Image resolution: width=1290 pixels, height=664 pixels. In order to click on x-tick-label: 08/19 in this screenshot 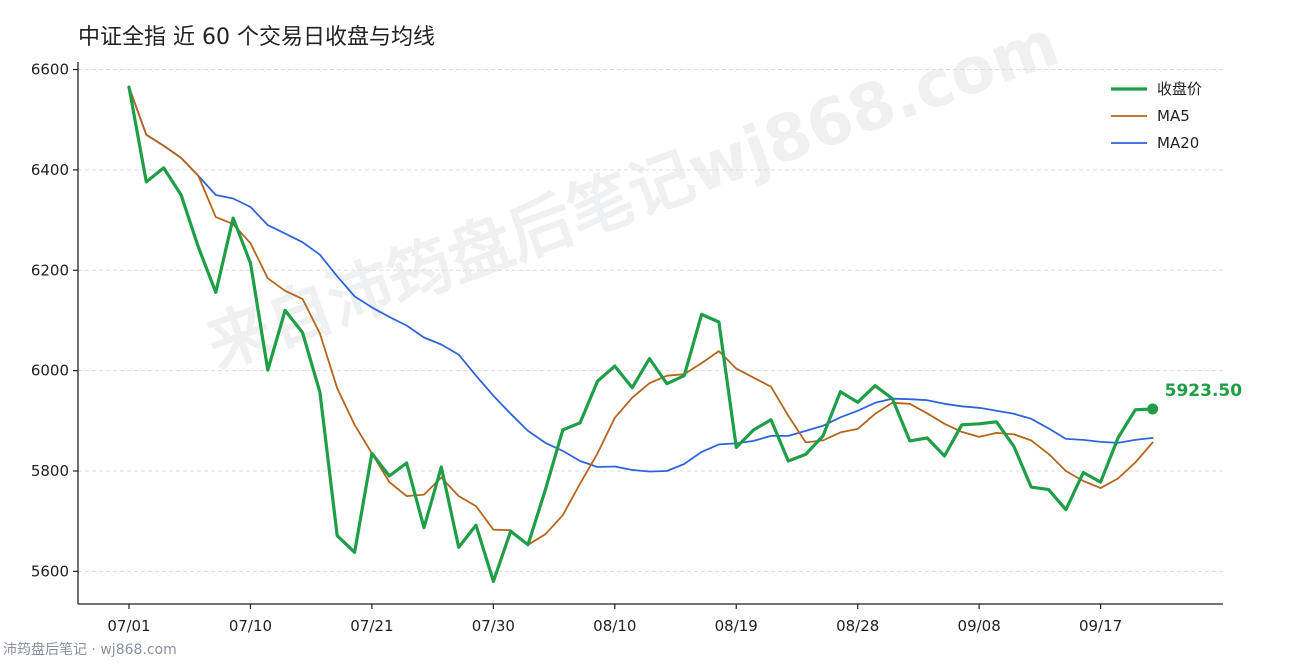, I will do `click(736, 626)`.